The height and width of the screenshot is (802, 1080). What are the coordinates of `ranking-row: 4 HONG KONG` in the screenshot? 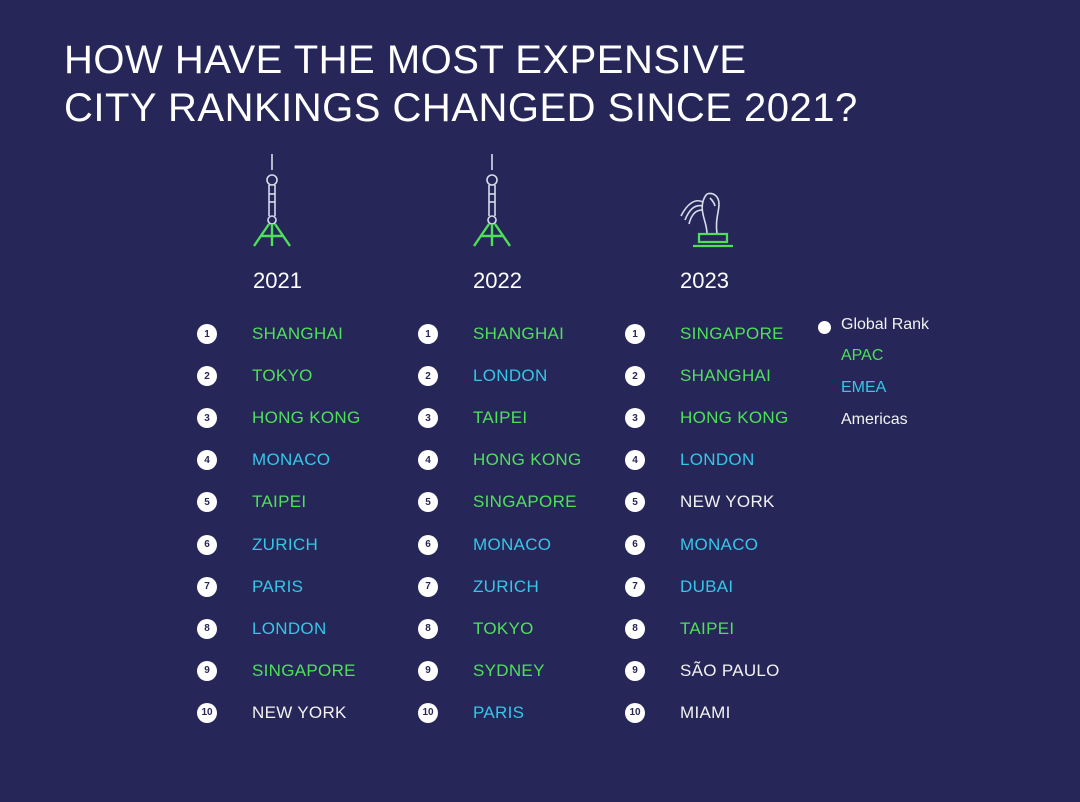 It's located at (518, 460).